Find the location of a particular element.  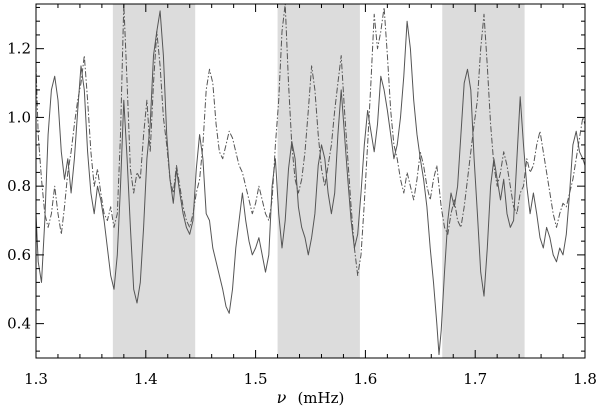

x-tick-label: 1.5 is located at coordinates (256, 379).